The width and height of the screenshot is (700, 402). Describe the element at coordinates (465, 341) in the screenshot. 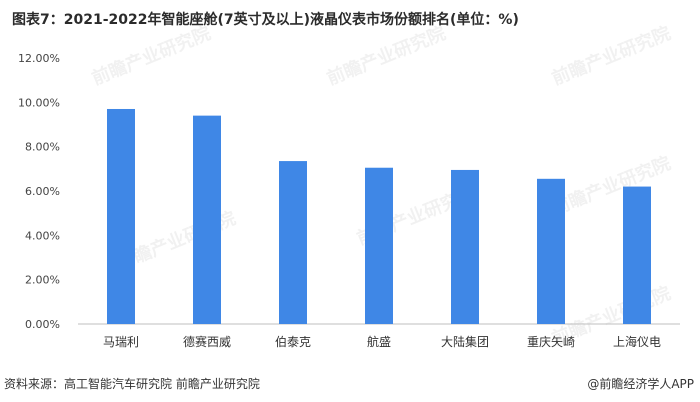

I see `x-tick-label: 大陆集团` at that location.